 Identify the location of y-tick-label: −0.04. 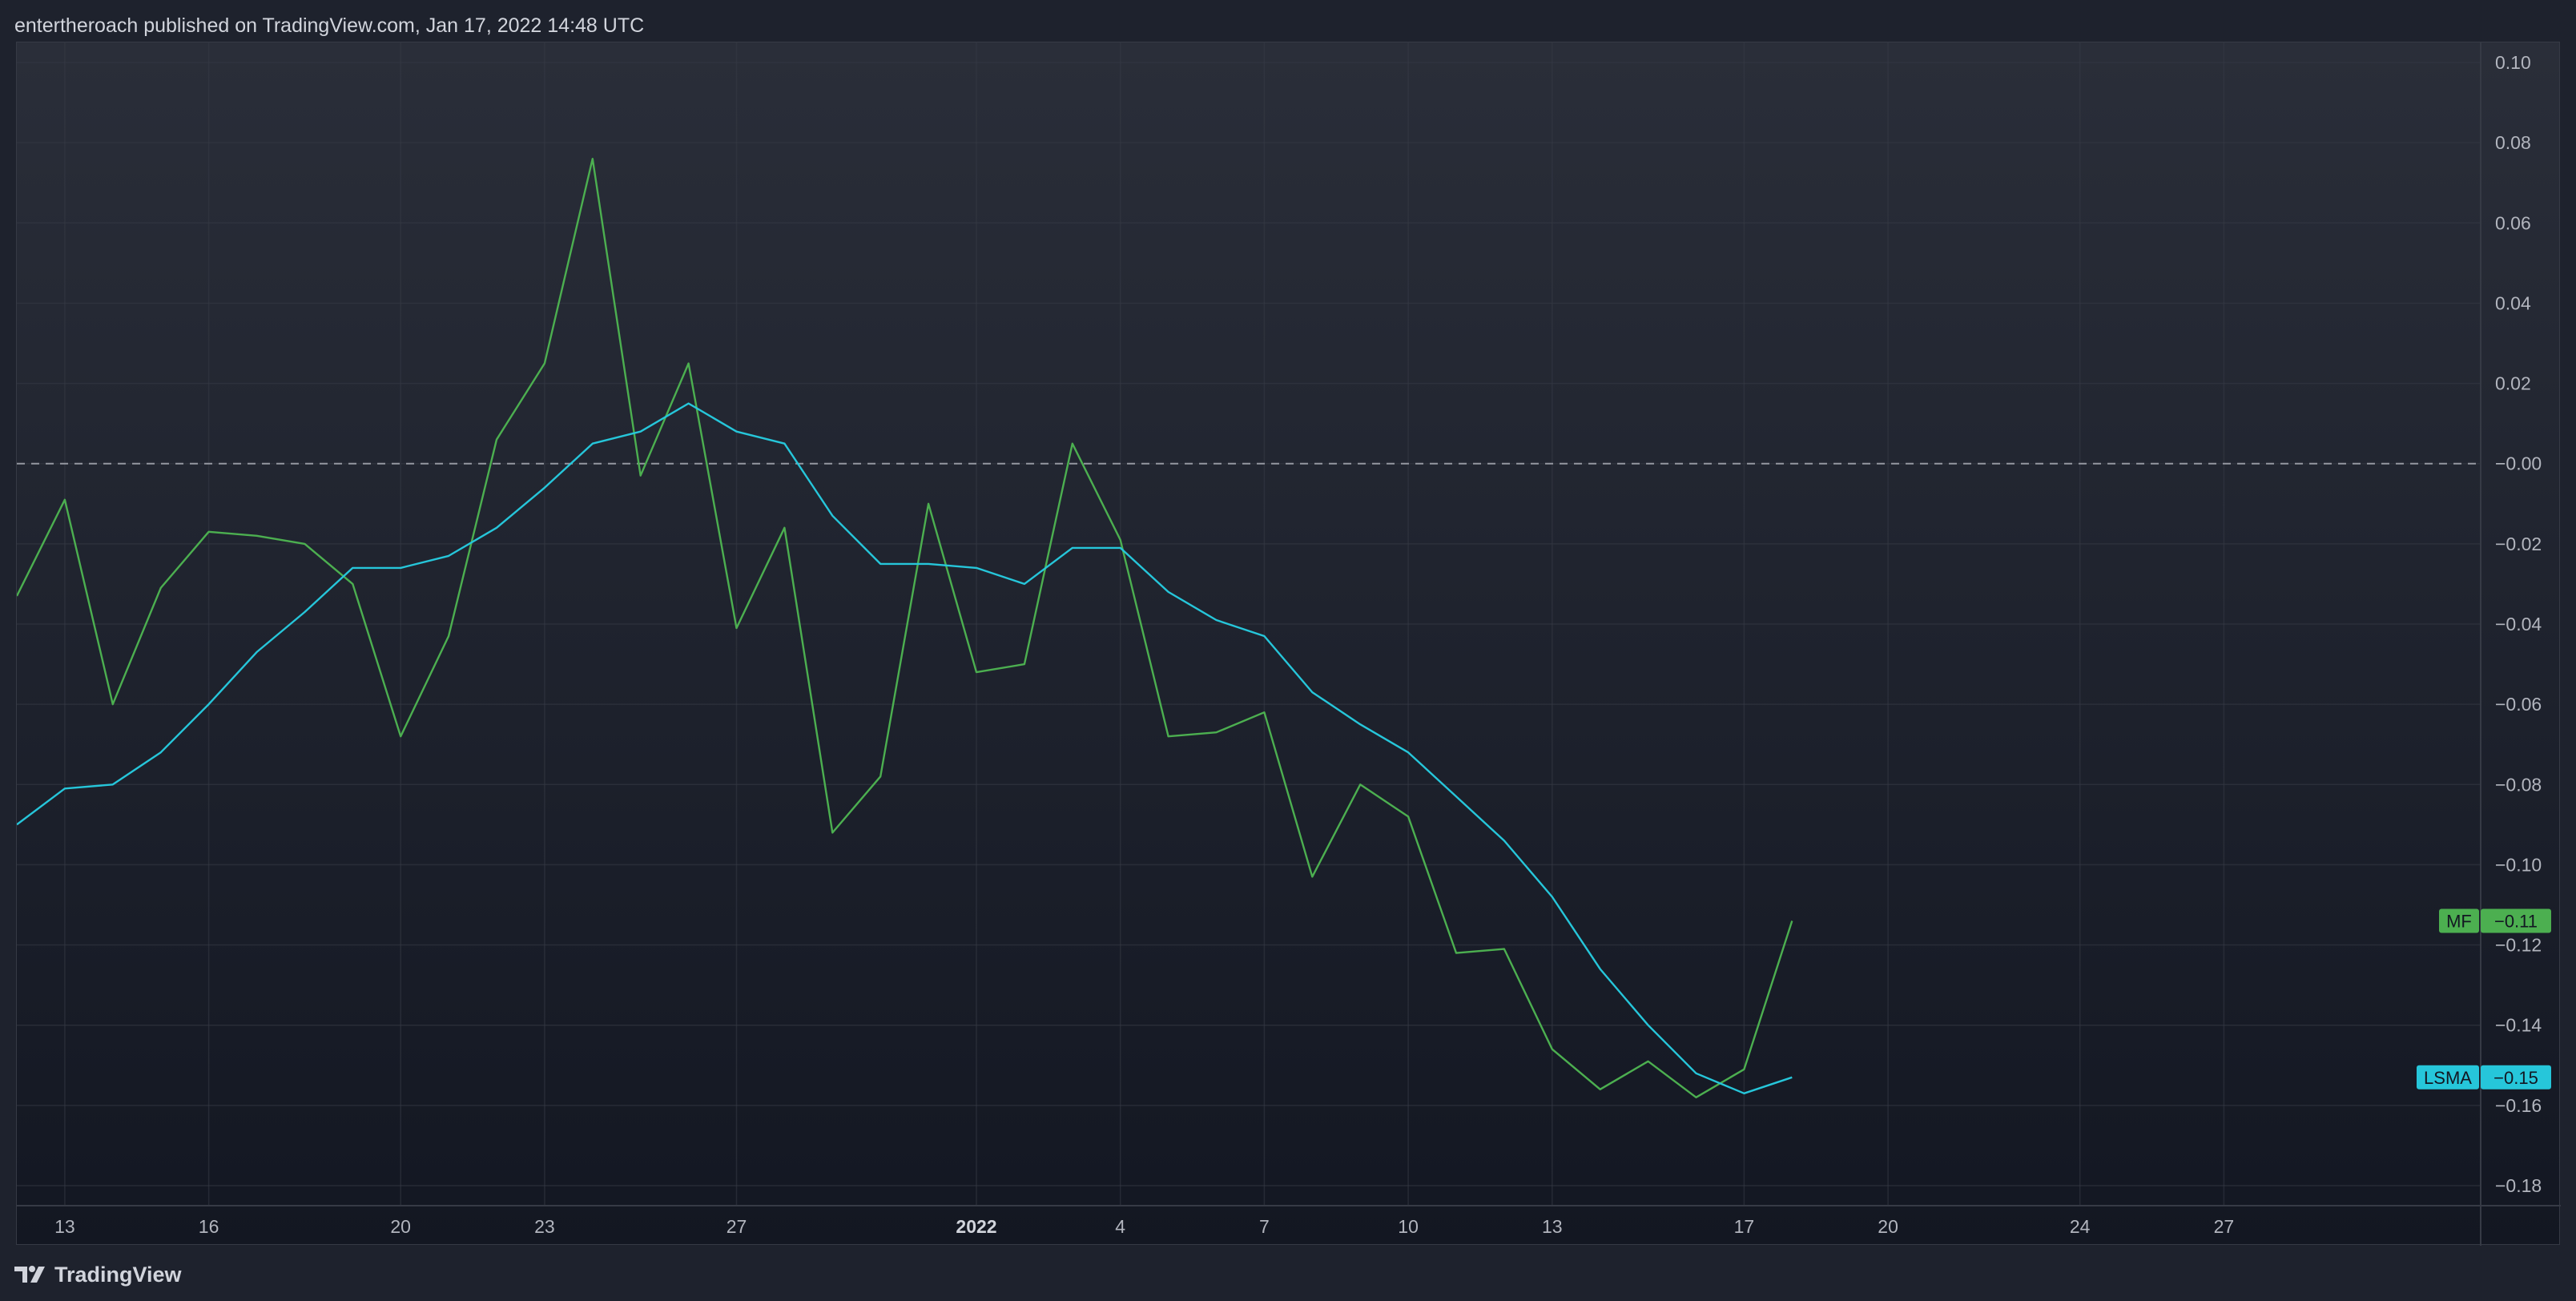
(2518, 624).